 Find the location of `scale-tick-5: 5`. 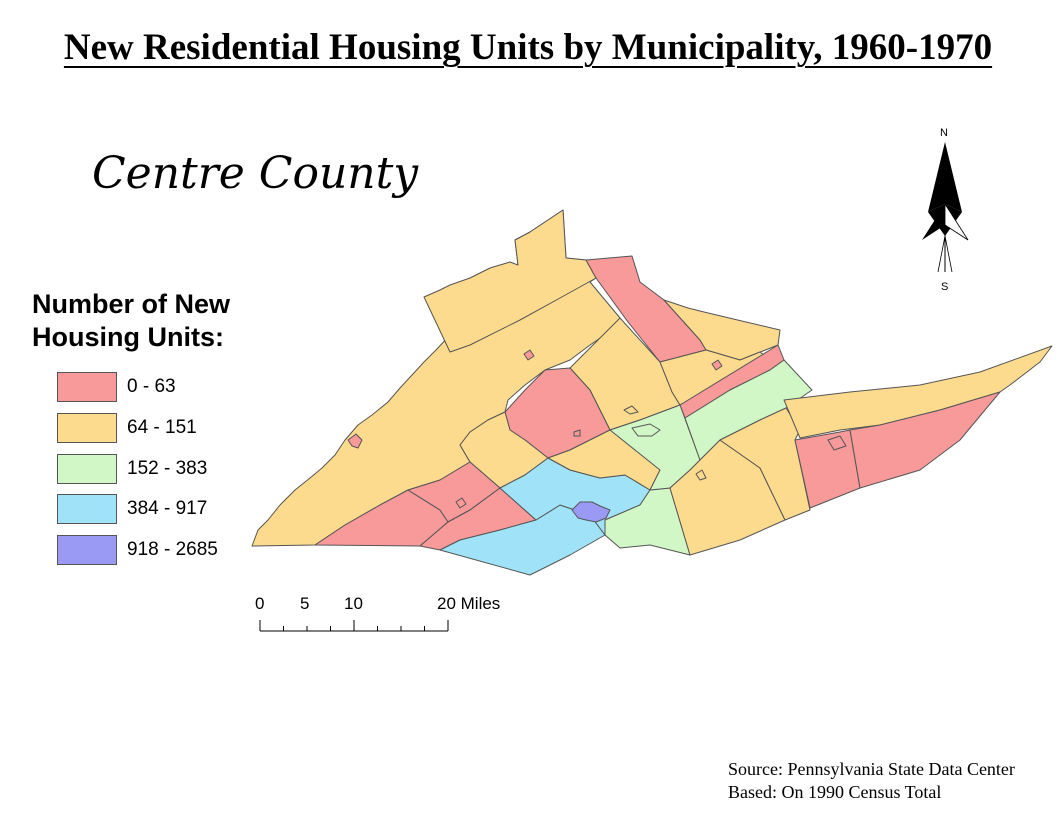

scale-tick-5: 5 is located at coordinates (304, 603).